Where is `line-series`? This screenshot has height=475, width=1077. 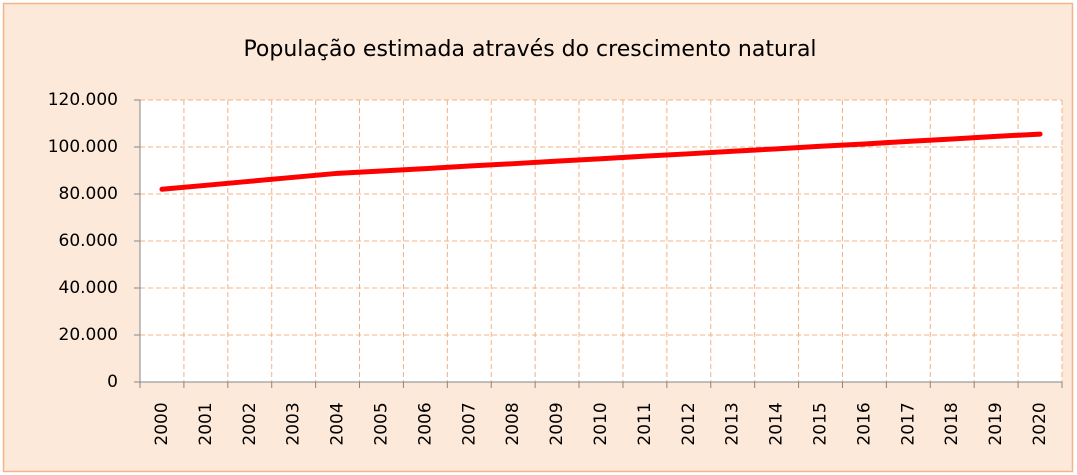 line-series is located at coordinates (601, 161).